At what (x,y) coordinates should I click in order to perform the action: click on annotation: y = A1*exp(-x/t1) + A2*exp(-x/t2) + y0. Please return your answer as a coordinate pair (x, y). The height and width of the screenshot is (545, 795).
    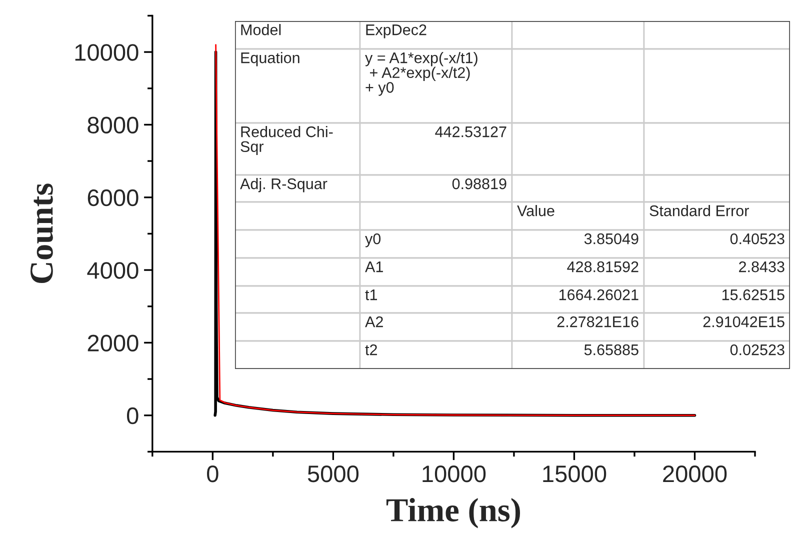
    Looking at the image, I should click on (421, 74).